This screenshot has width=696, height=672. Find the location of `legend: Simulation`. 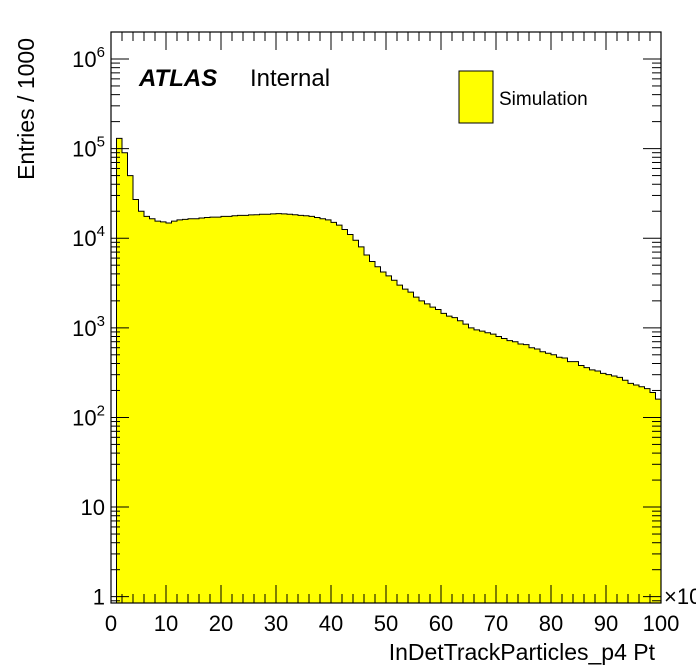

legend: Simulation is located at coordinates (523, 97).